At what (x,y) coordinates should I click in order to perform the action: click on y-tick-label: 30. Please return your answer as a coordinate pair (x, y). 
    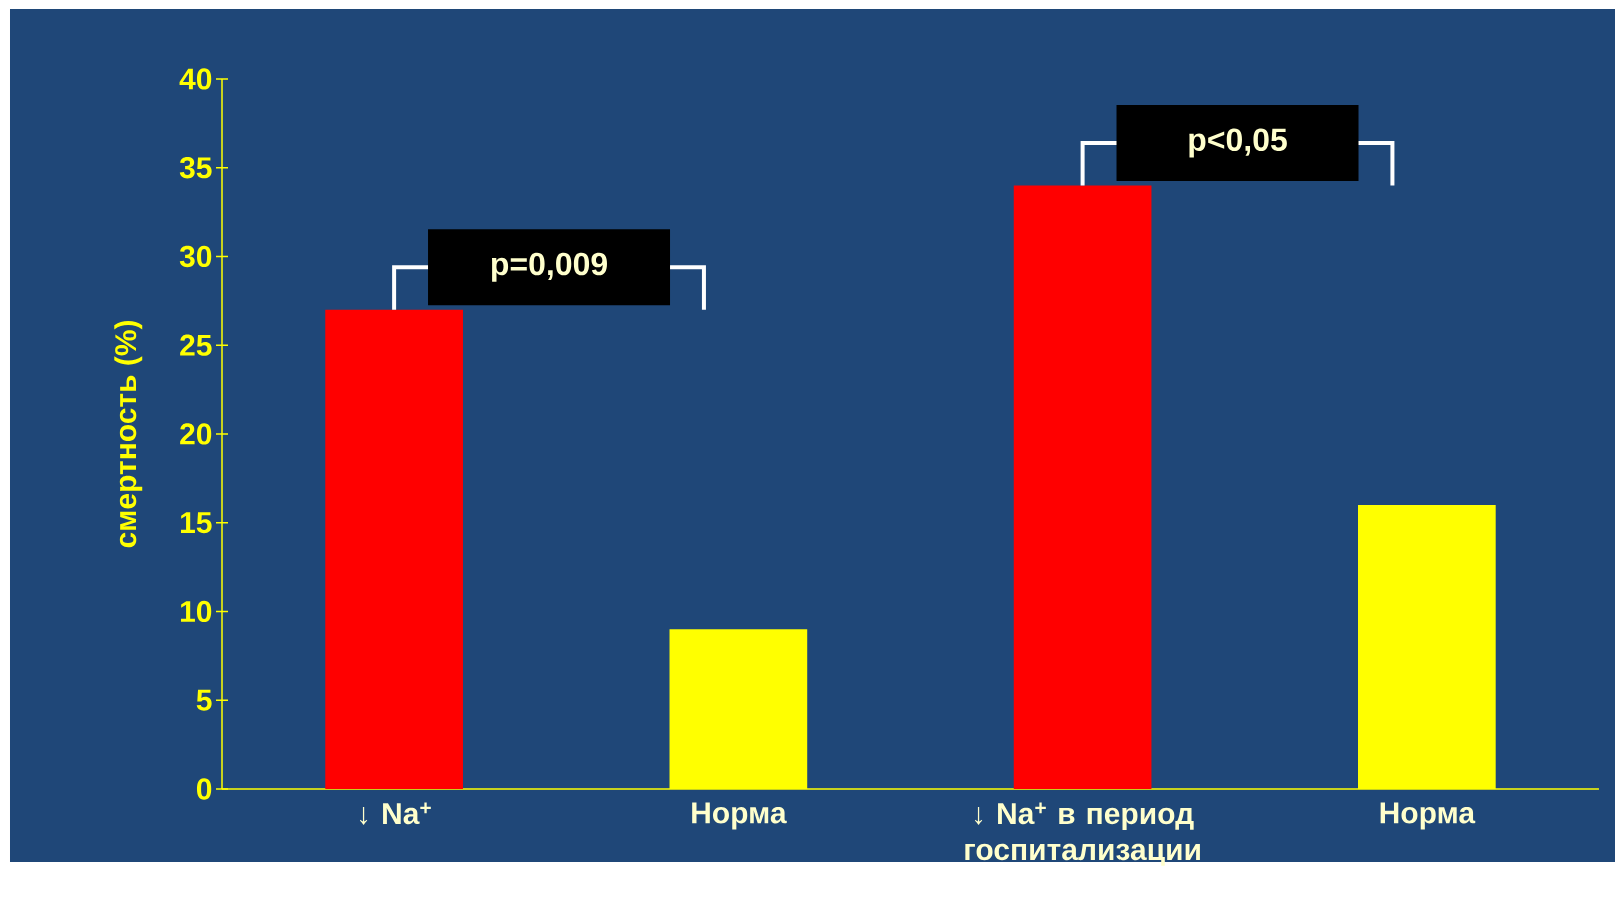
    Looking at the image, I should click on (195, 256).